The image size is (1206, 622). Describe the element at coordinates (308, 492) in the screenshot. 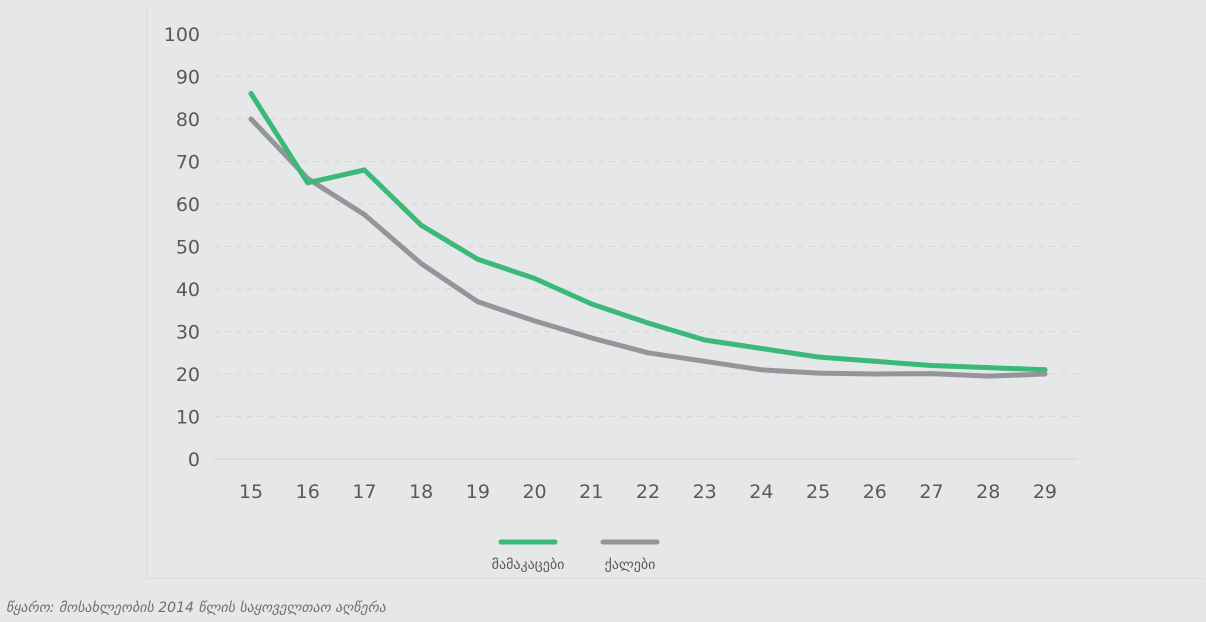

I see `x-tick-label: 16` at that location.